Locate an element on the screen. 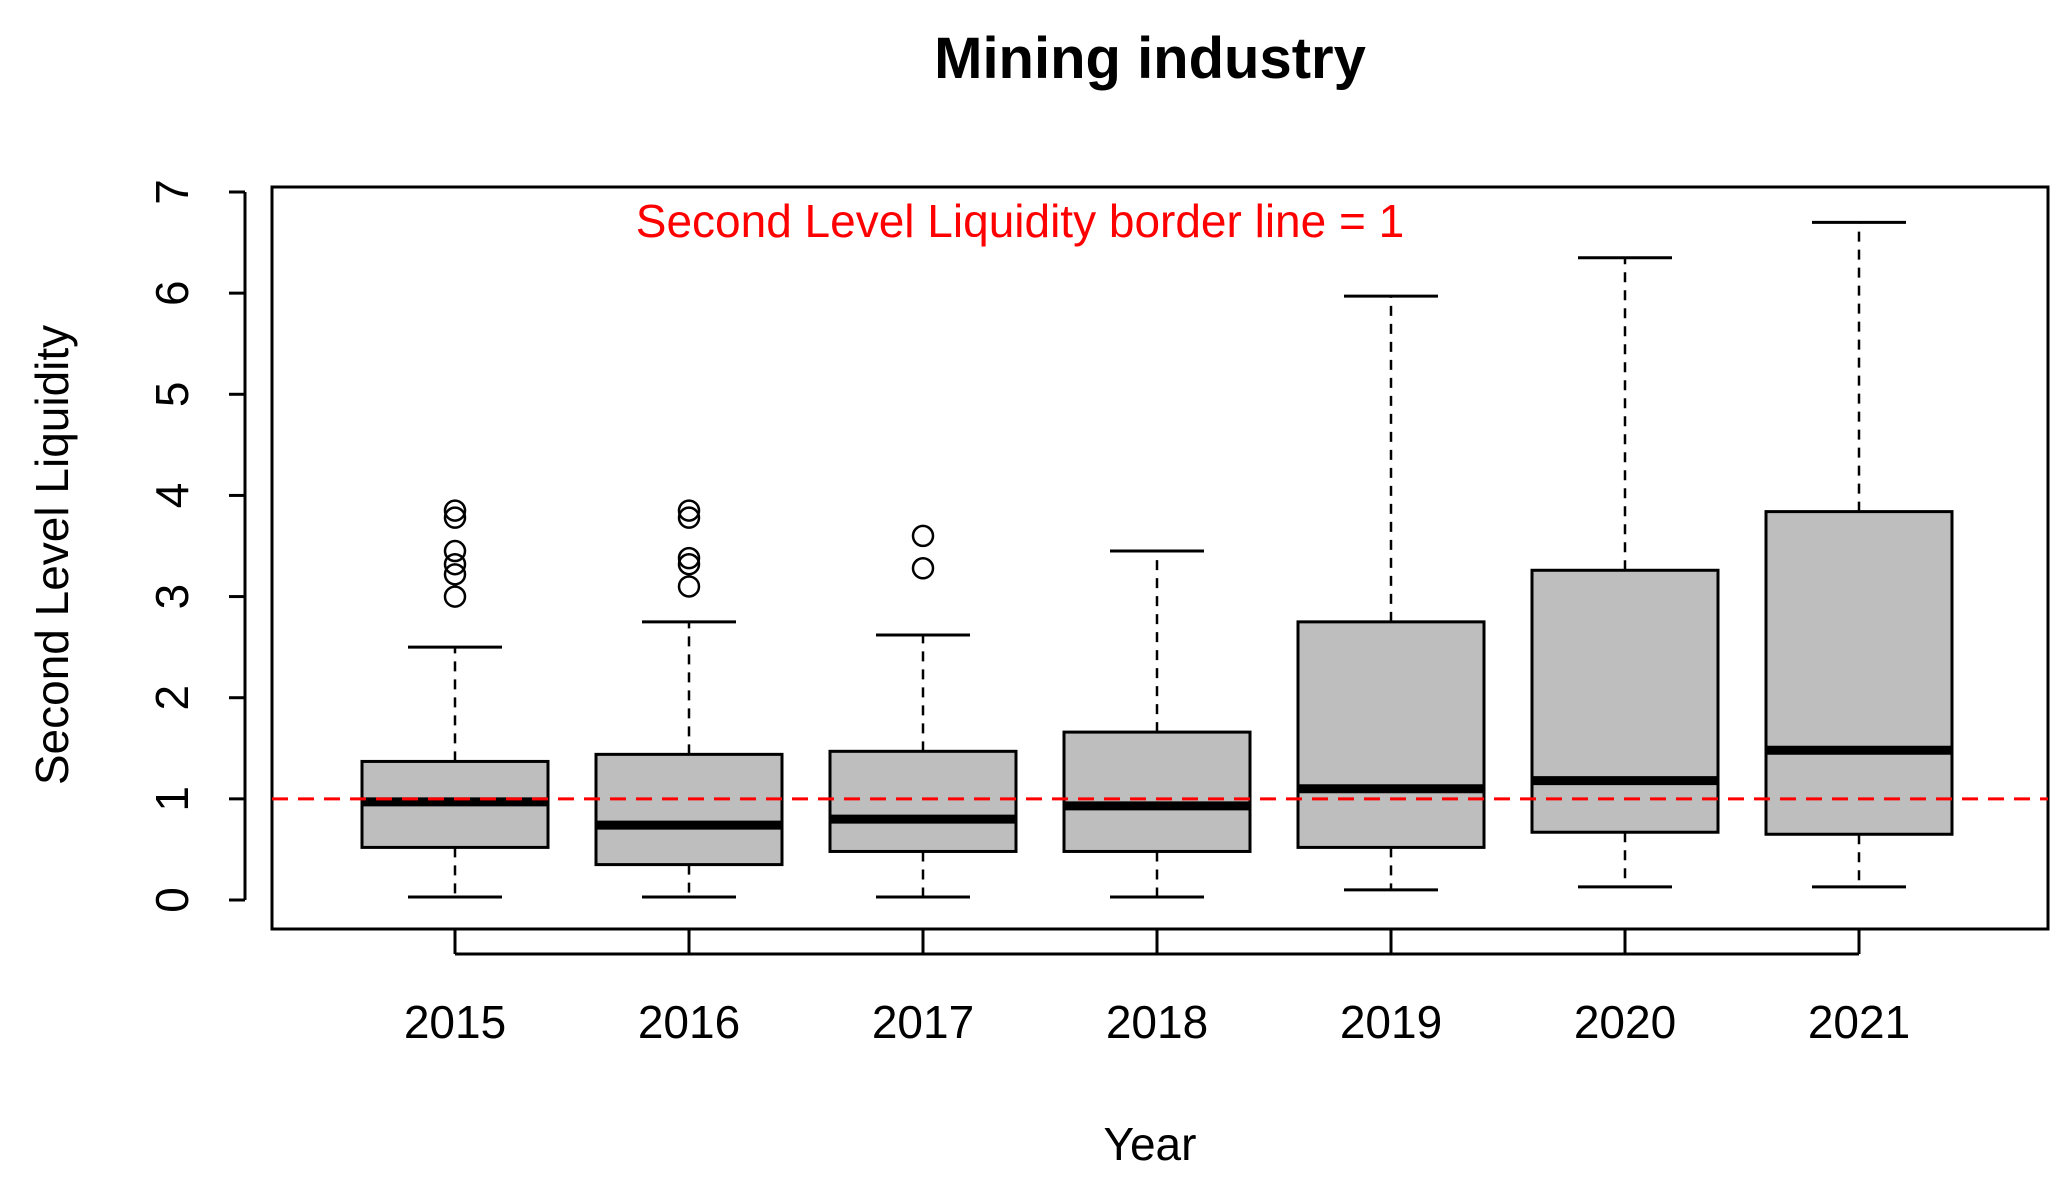 Image resolution: width=2062 pixels, height=1179 pixels. box-2018 is located at coordinates (1157, 724).